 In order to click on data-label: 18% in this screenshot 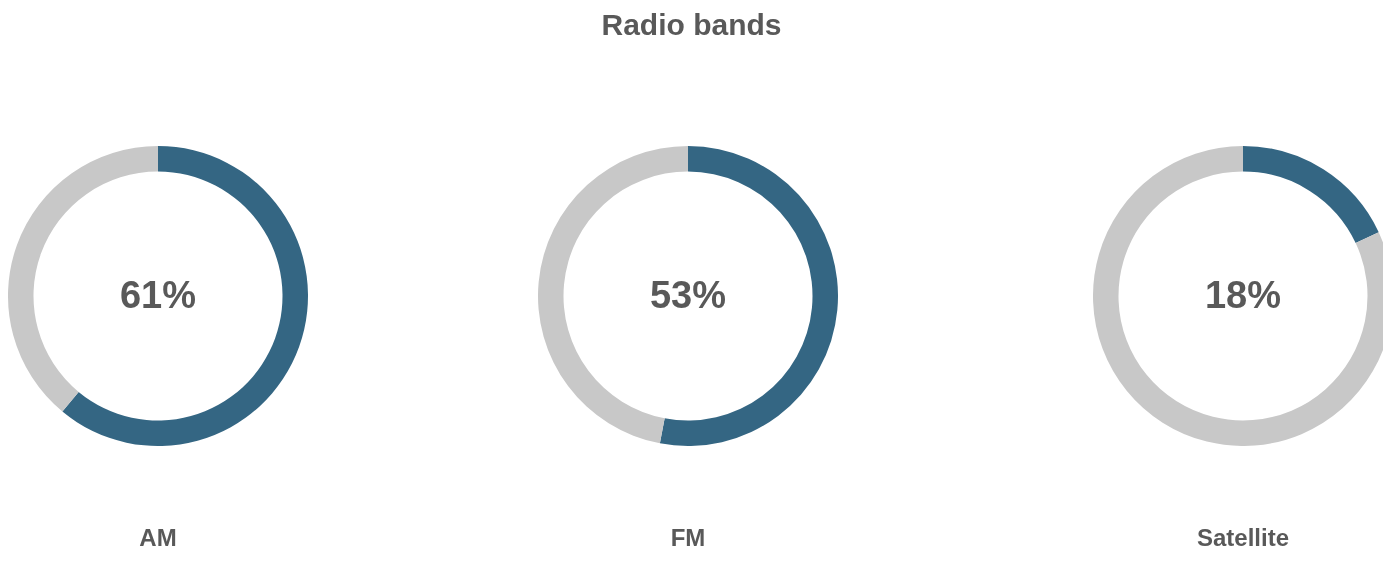, I will do `click(1243, 295)`.